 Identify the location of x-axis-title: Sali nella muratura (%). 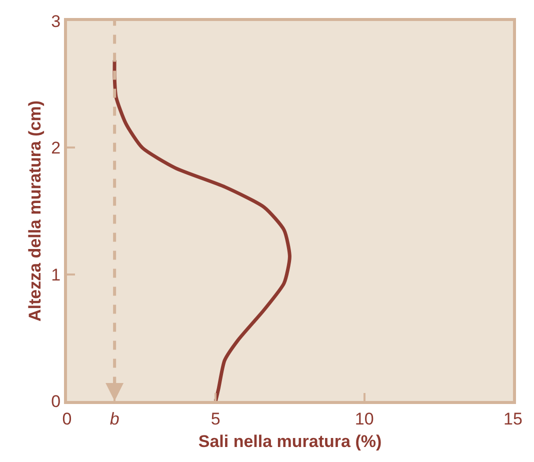
(290, 441).